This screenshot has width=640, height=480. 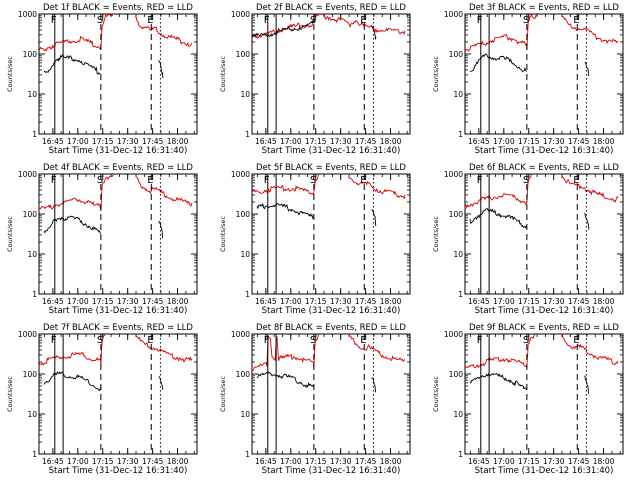 I want to click on y-tick-label: 100, so click(x=30, y=214).